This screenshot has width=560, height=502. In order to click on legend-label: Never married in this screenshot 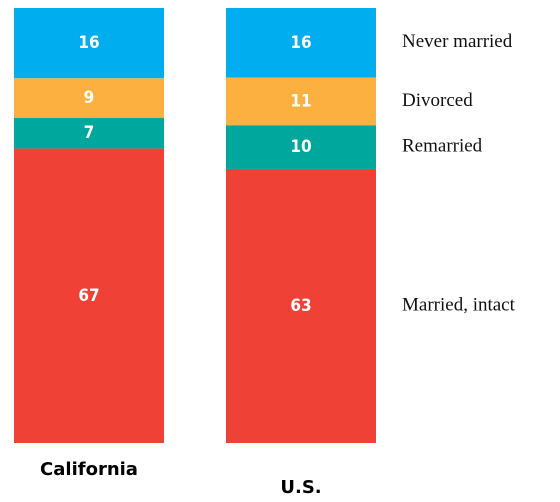, I will do `click(457, 41)`.